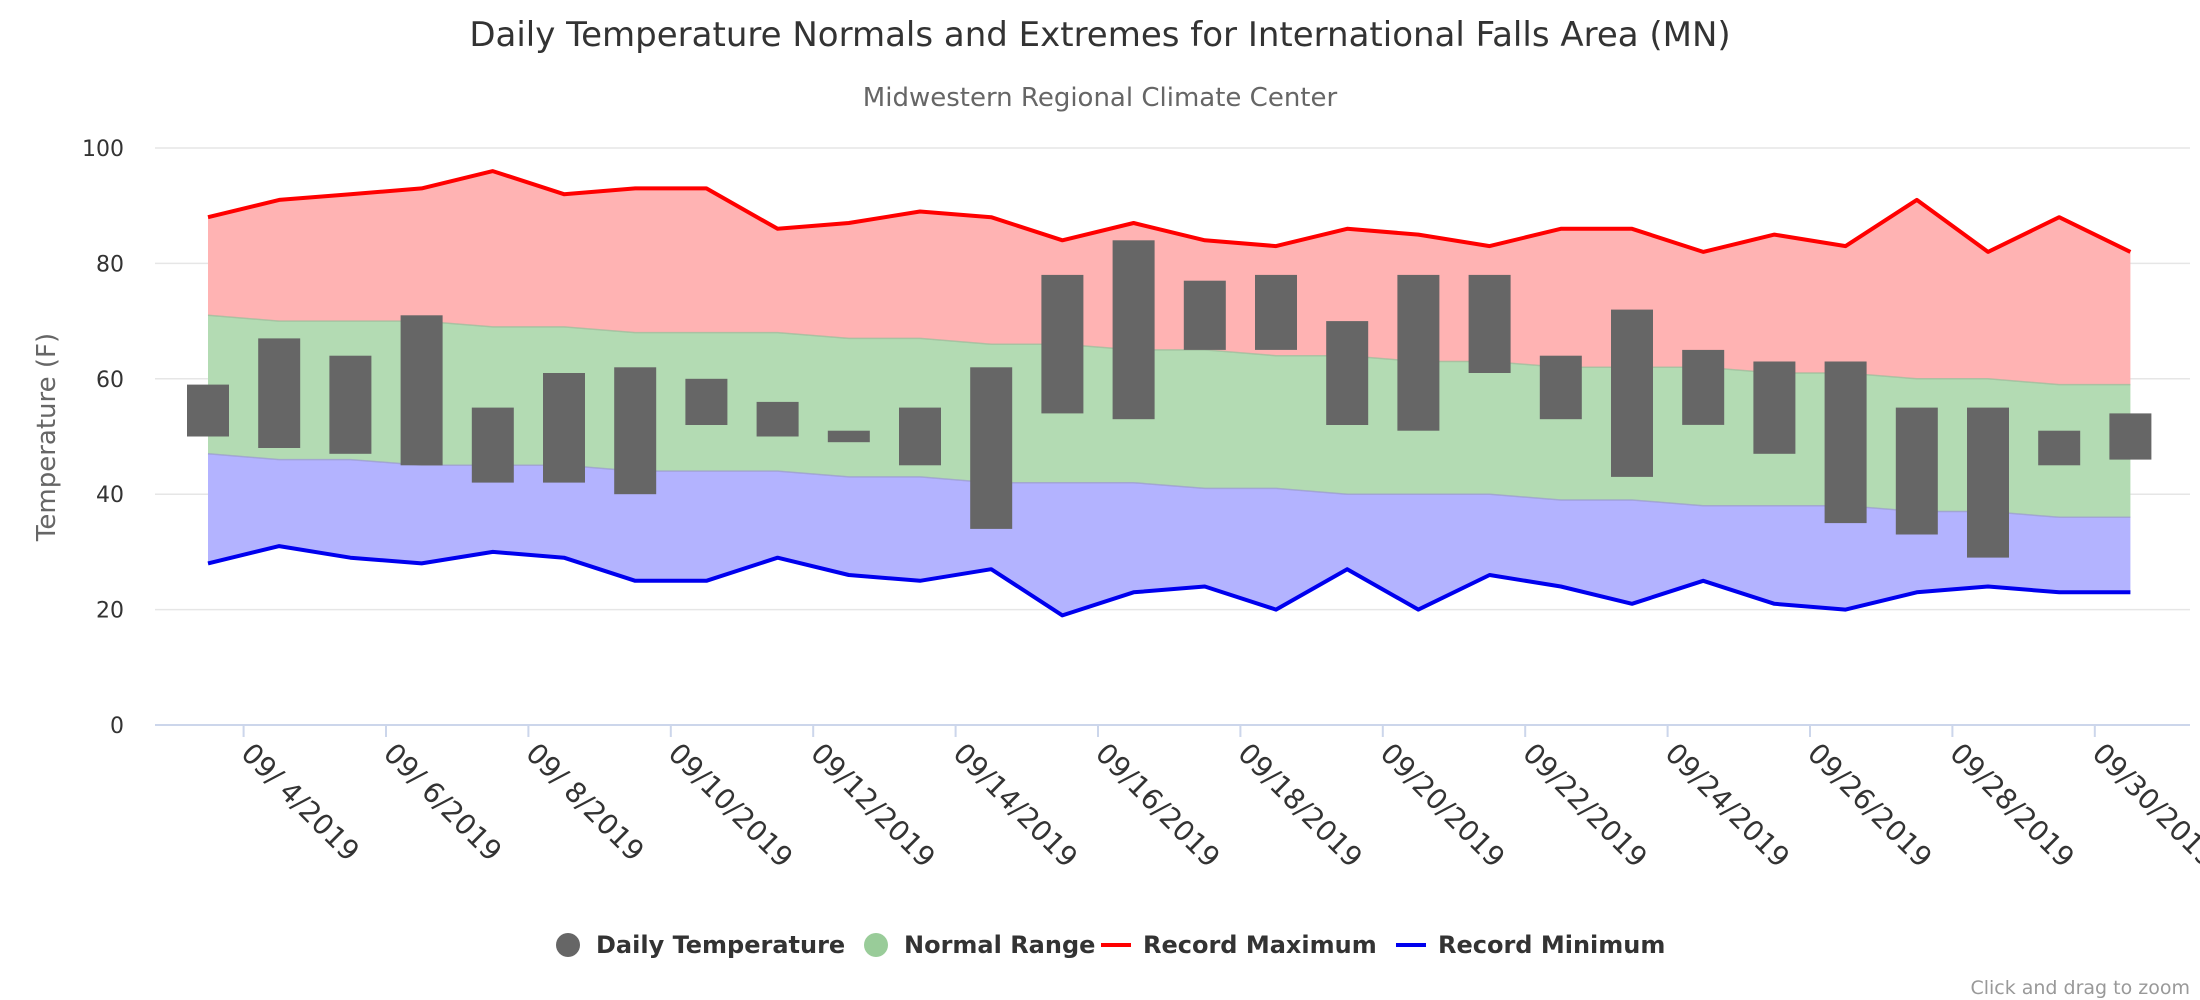  Describe the element at coordinates (103, 149) in the screenshot. I see `y-tick-label: 100` at that location.